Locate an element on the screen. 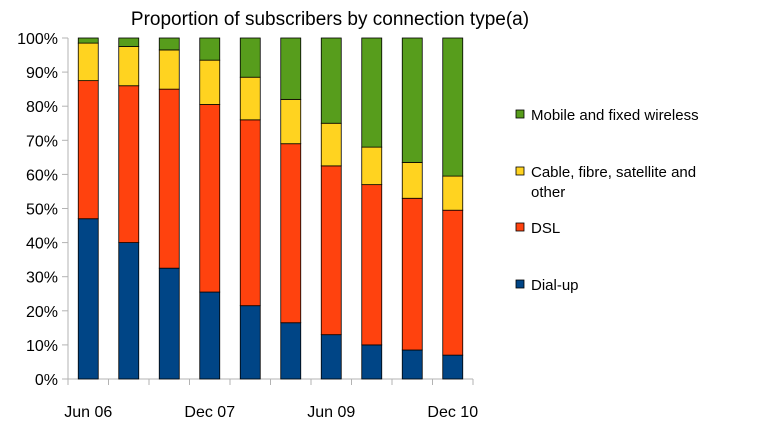 This screenshot has width=781, height=440. y-tick-label: 90% is located at coordinates (42, 73).